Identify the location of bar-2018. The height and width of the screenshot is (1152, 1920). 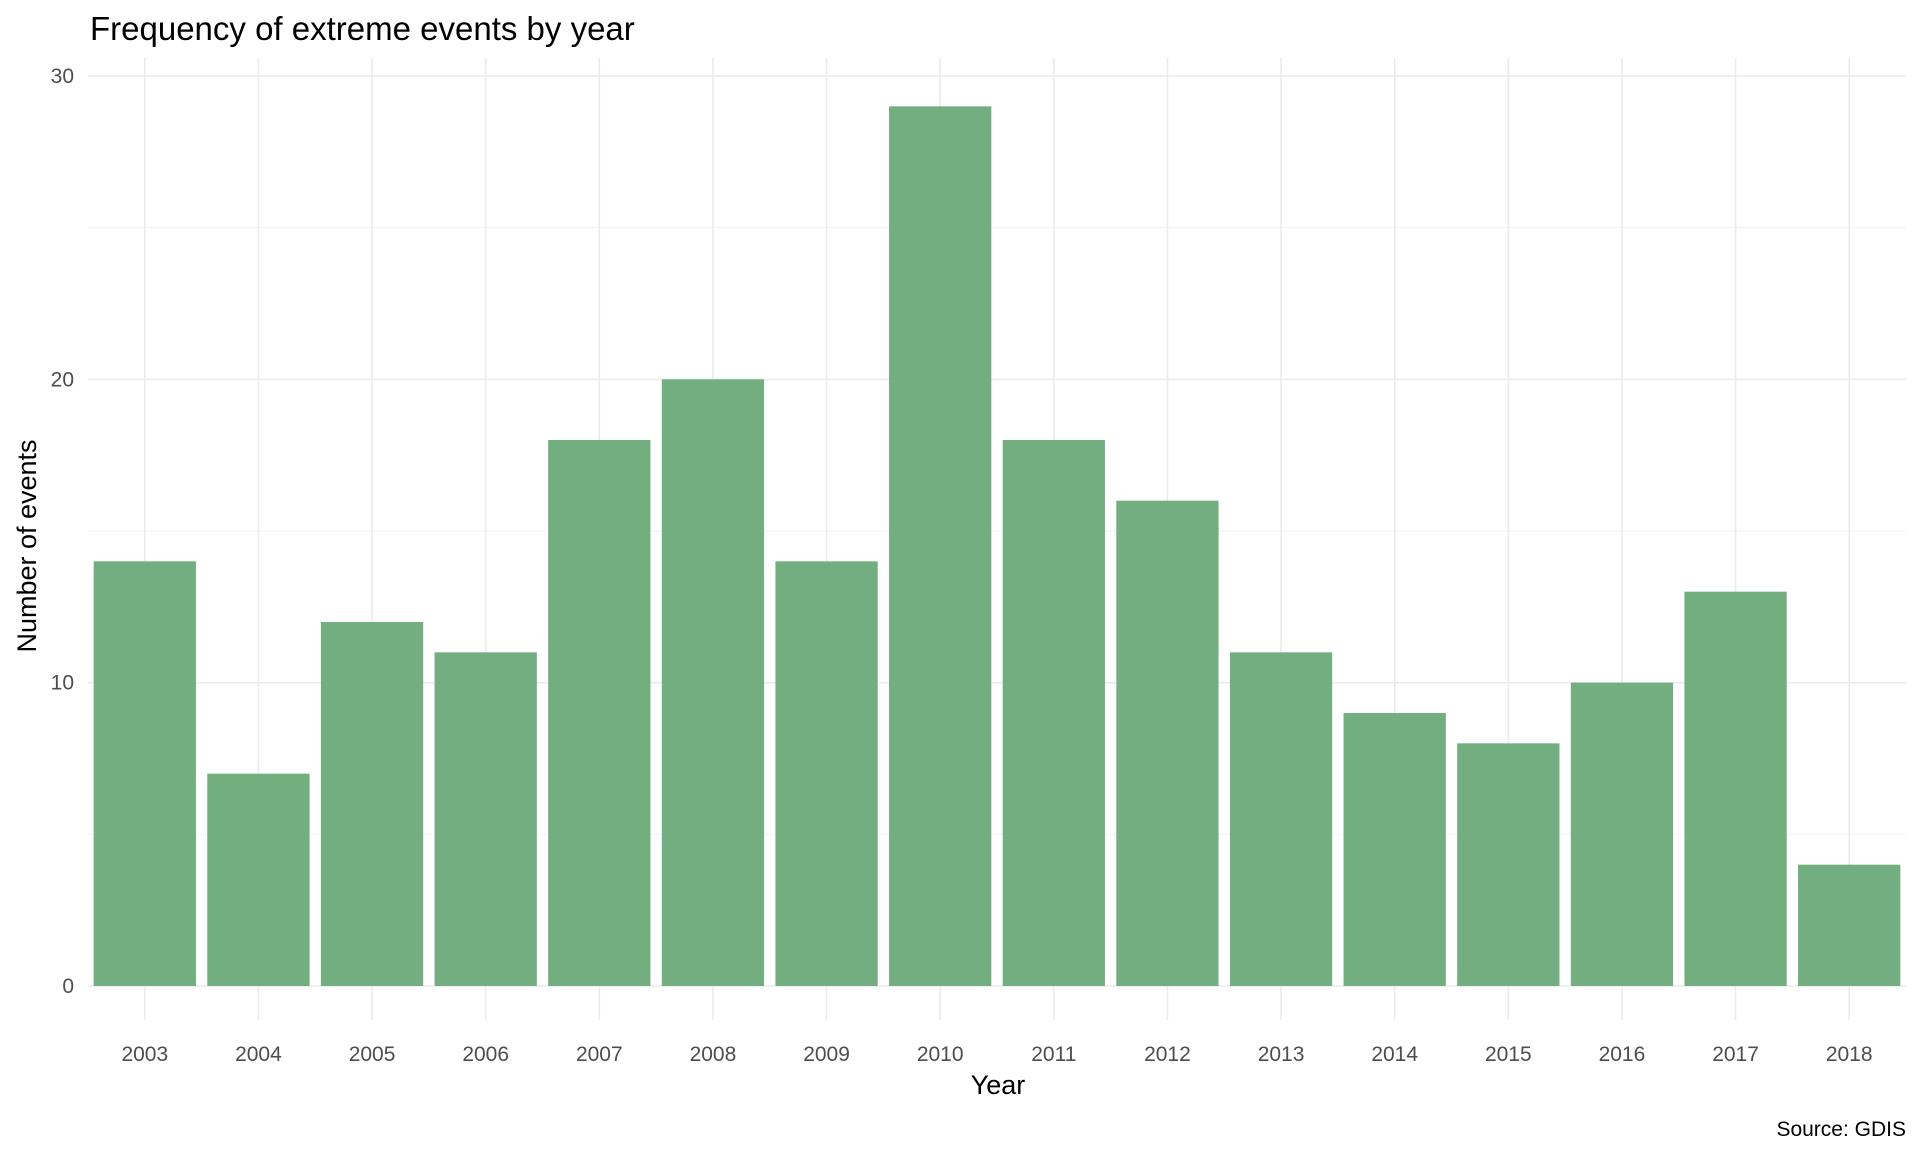
(1849, 925).